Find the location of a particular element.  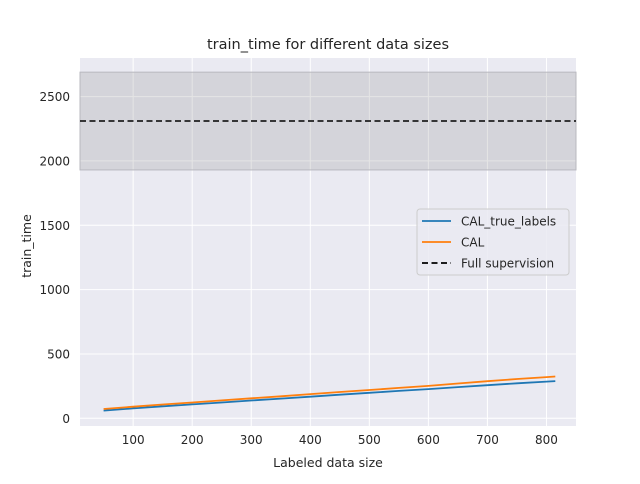

x-tick-label: 500 is located at coordinates (369, 440).